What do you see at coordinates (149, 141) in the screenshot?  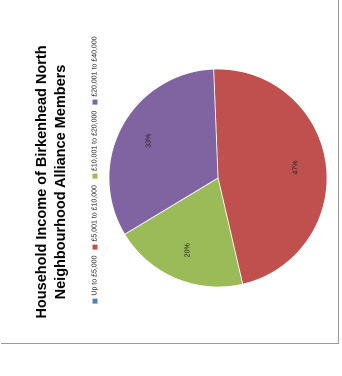 I see `slice-data-label: 33%` at bounding box center [149, 141].